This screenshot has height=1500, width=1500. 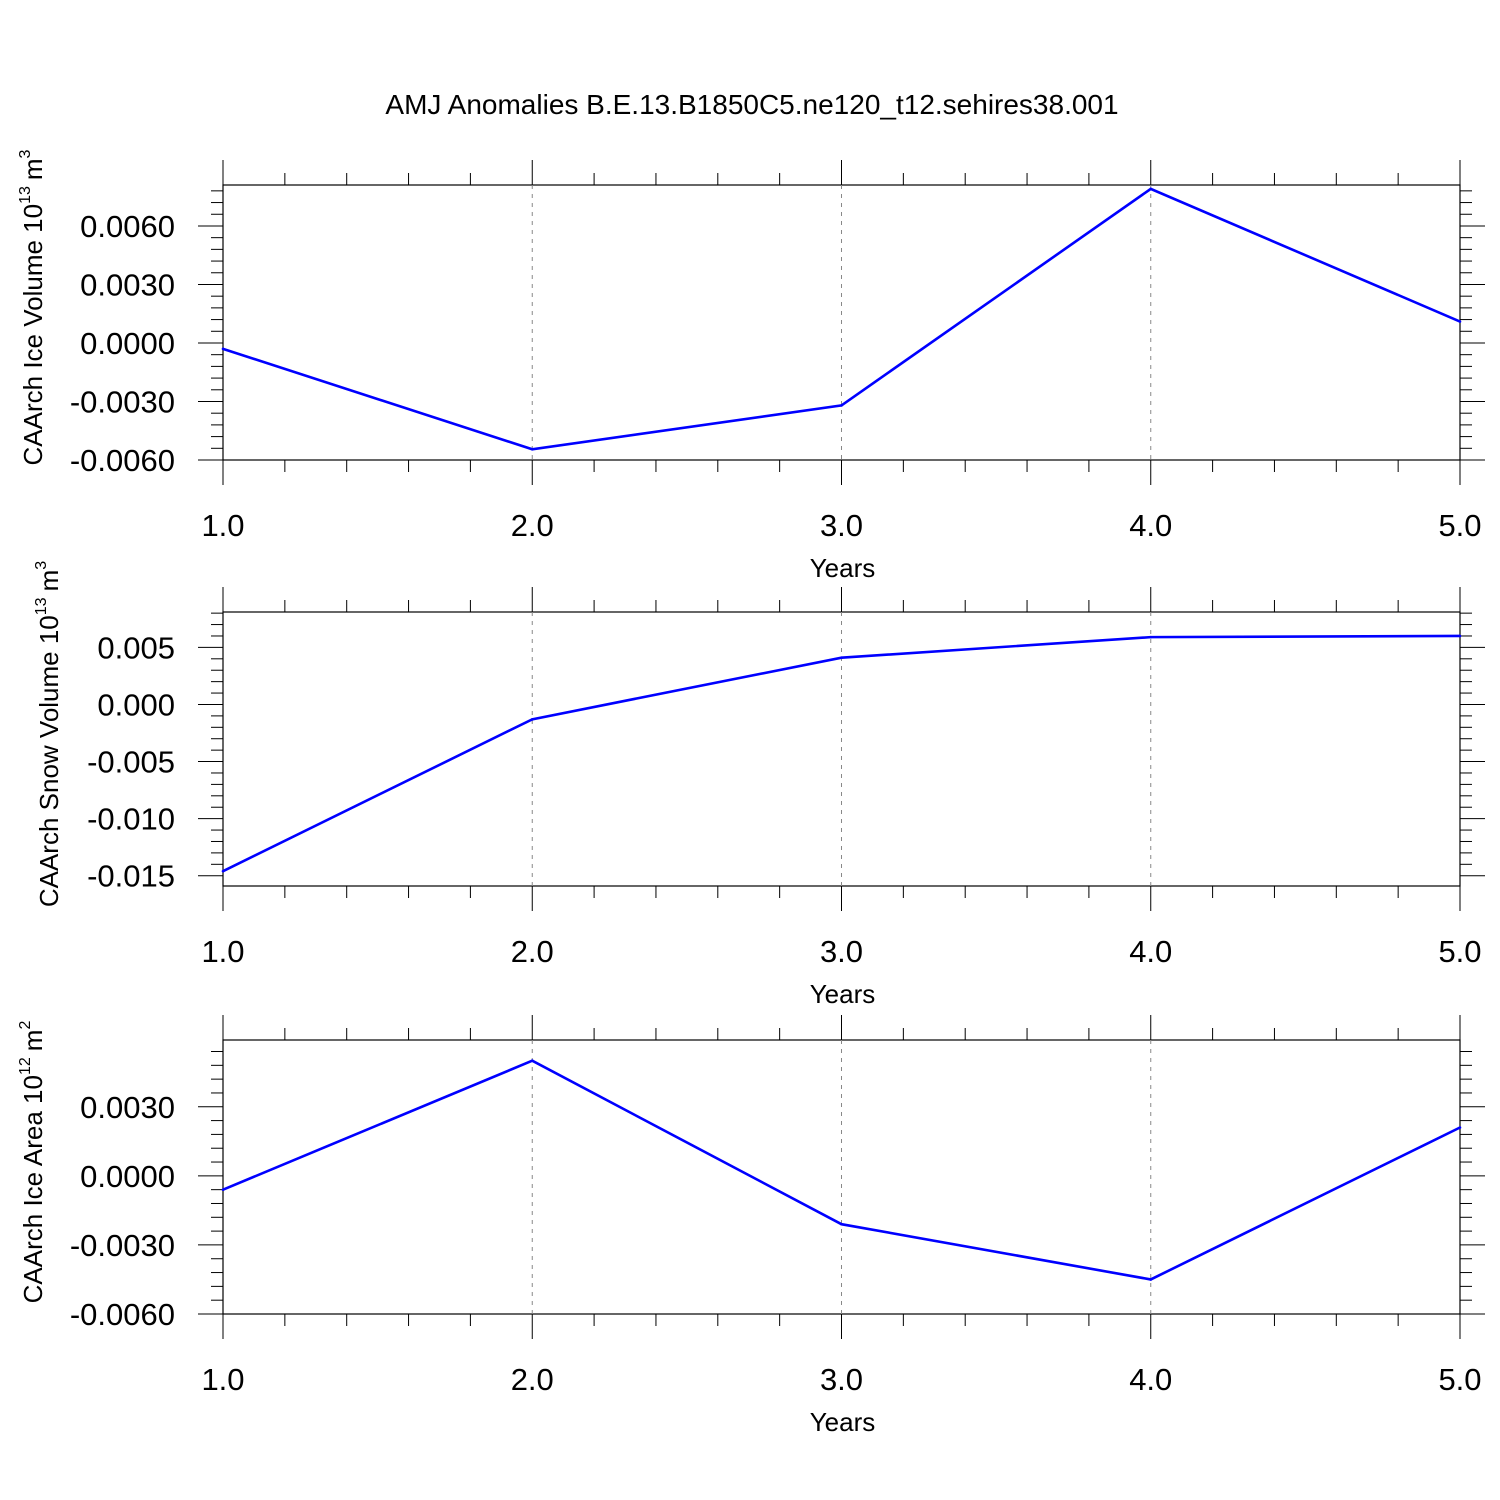 I want to click on y-tick-label: 0.000, so click(x=136, y=704).